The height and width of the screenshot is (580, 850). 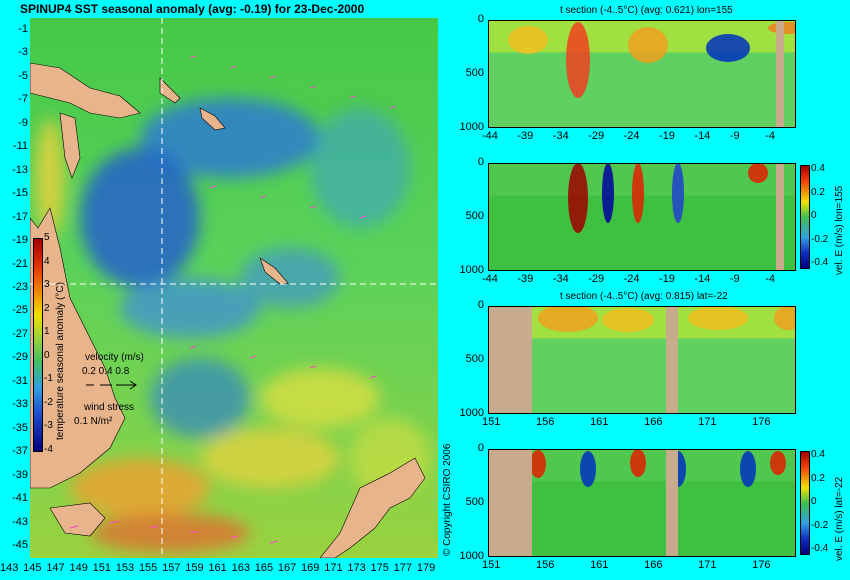 What do you see at coordinates (38, 345) in the screenshot?
I see `sst-colorbar` at bounding box center [38, 345].